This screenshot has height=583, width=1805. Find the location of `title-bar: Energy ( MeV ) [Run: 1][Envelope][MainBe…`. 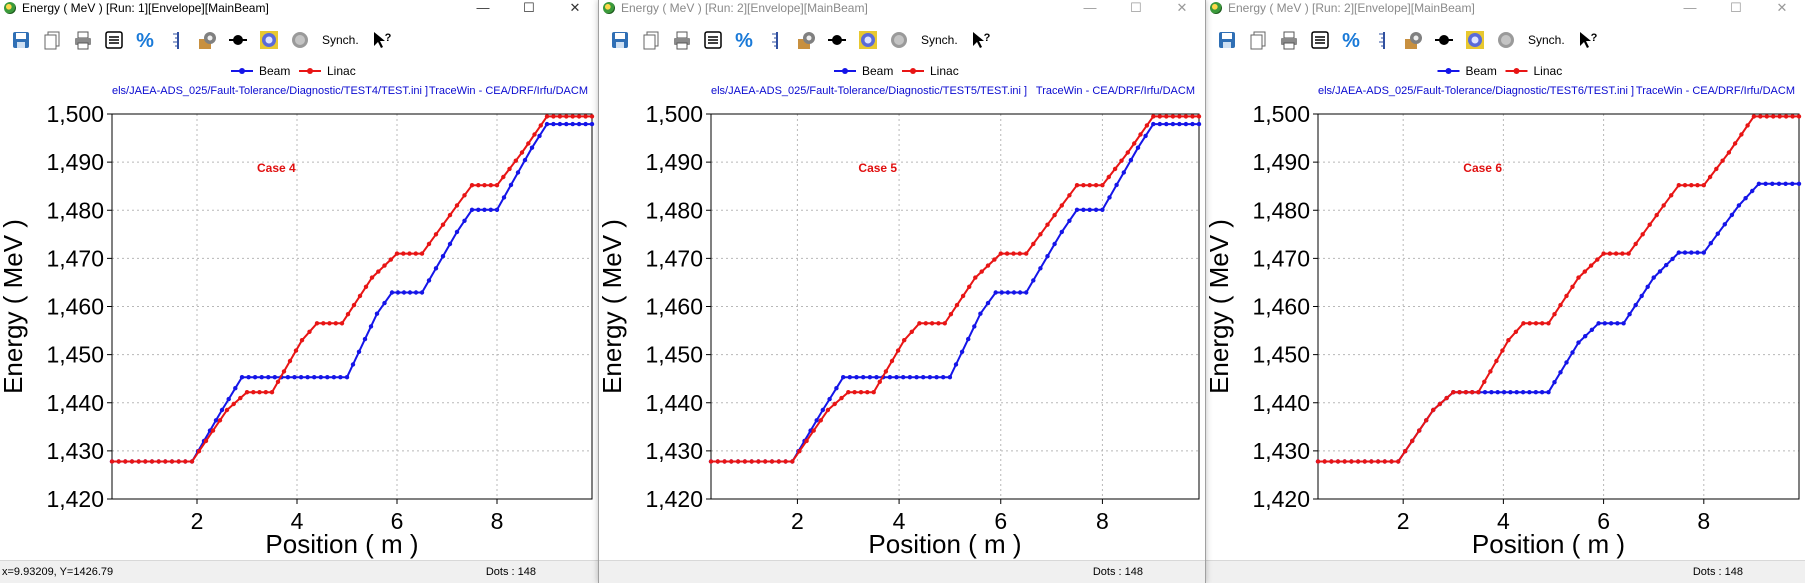

title-bar: Energy ( MeV ) [Run: 1][Envelope][MainBe… is located at coordinates (299, 8).